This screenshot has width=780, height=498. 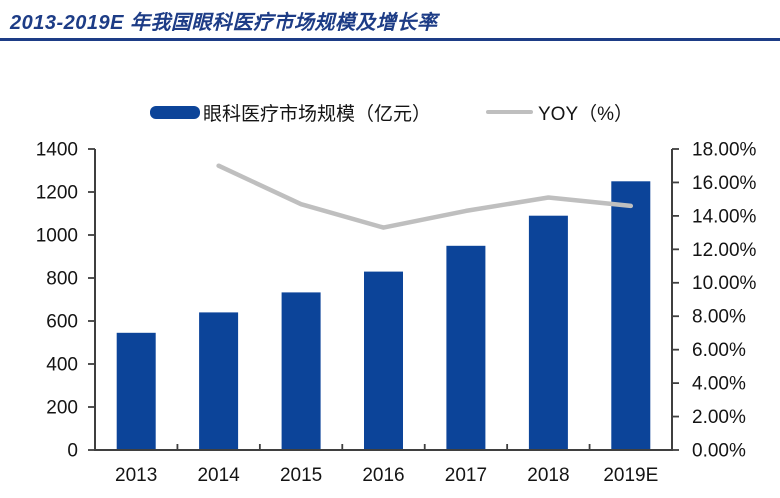 What do you see at coordinates (631, 316) in the screenshot?
I see `bar-2019E` at bounding box center [631, 316].